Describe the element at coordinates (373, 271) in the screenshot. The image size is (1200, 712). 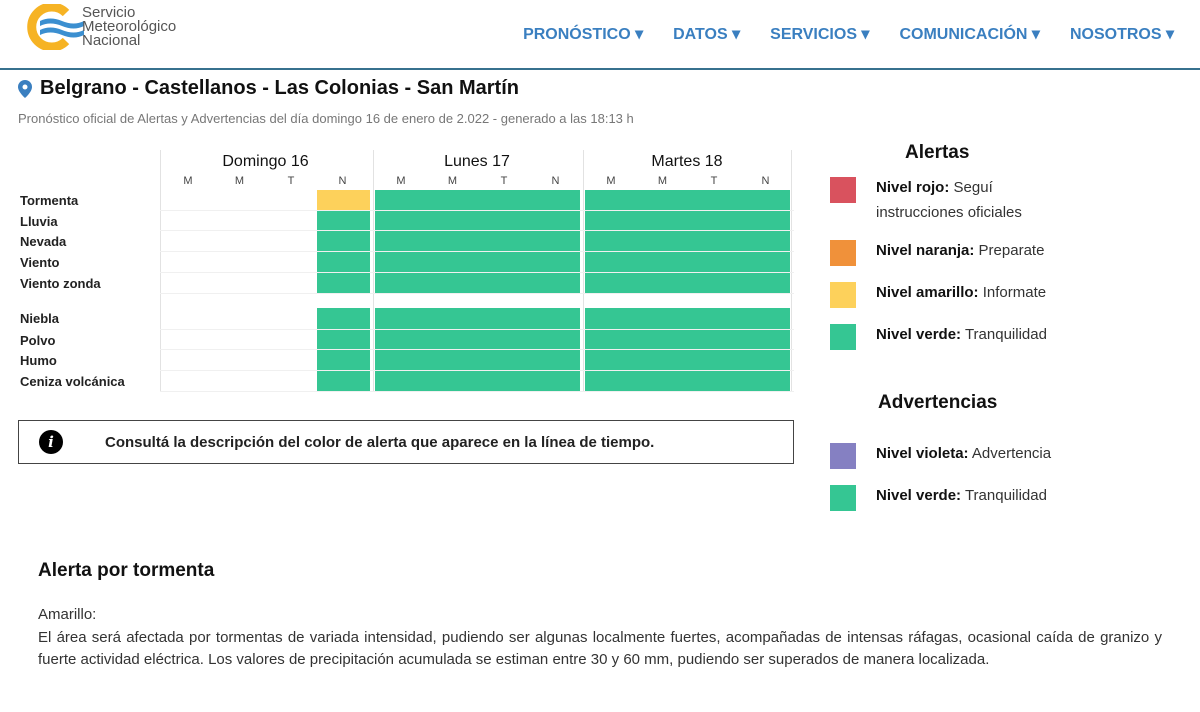
I see `day-divider` at that location.